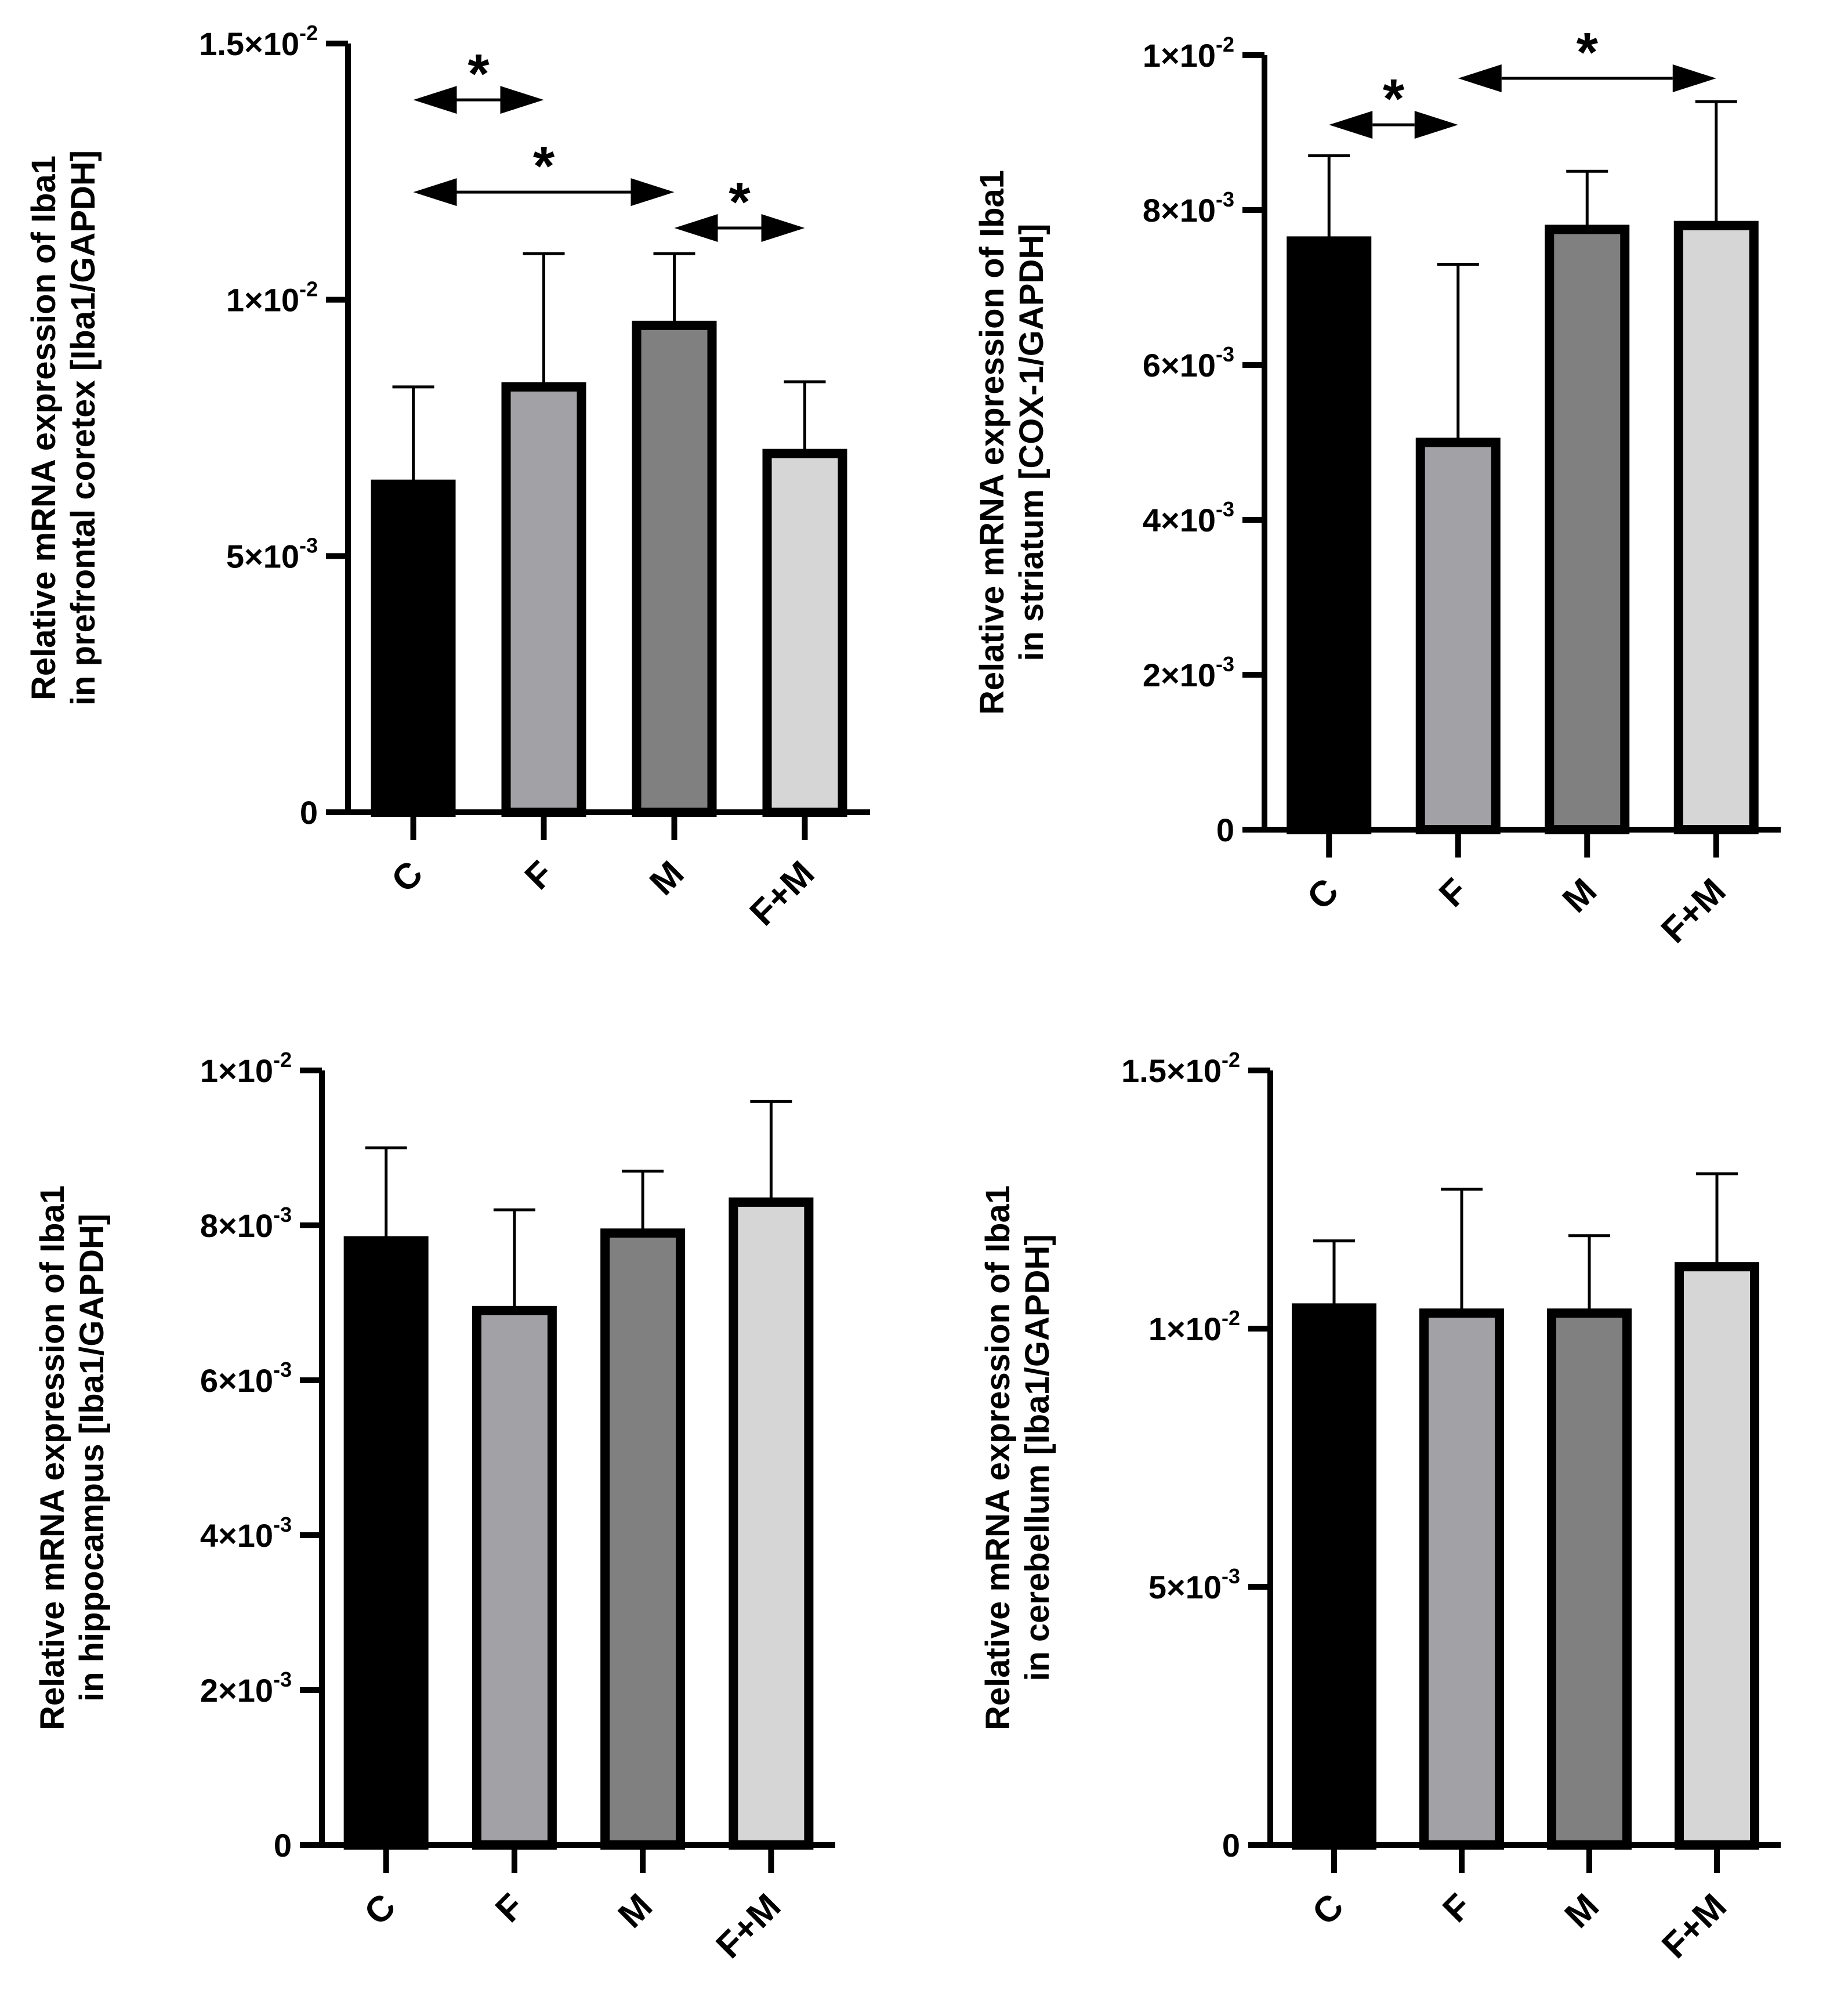  I want to click on y-axis-title: in hippocampus [Iba1/GAPDH], so click(92, 1458).